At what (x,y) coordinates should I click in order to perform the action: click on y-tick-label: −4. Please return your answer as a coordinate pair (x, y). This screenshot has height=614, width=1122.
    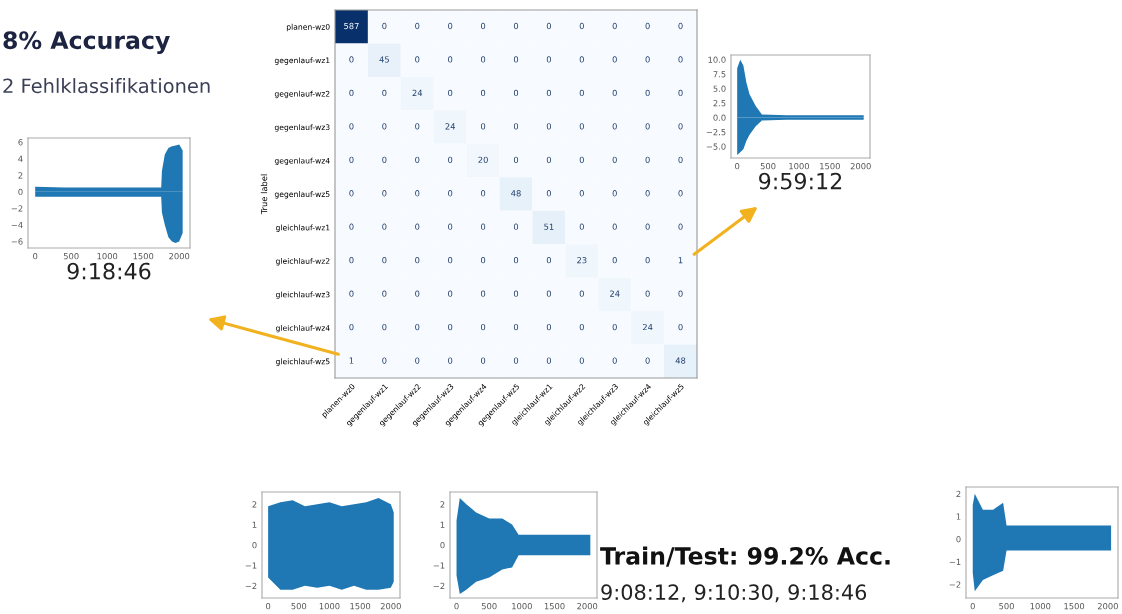
    Looking at the image, I should click on (17, 225).